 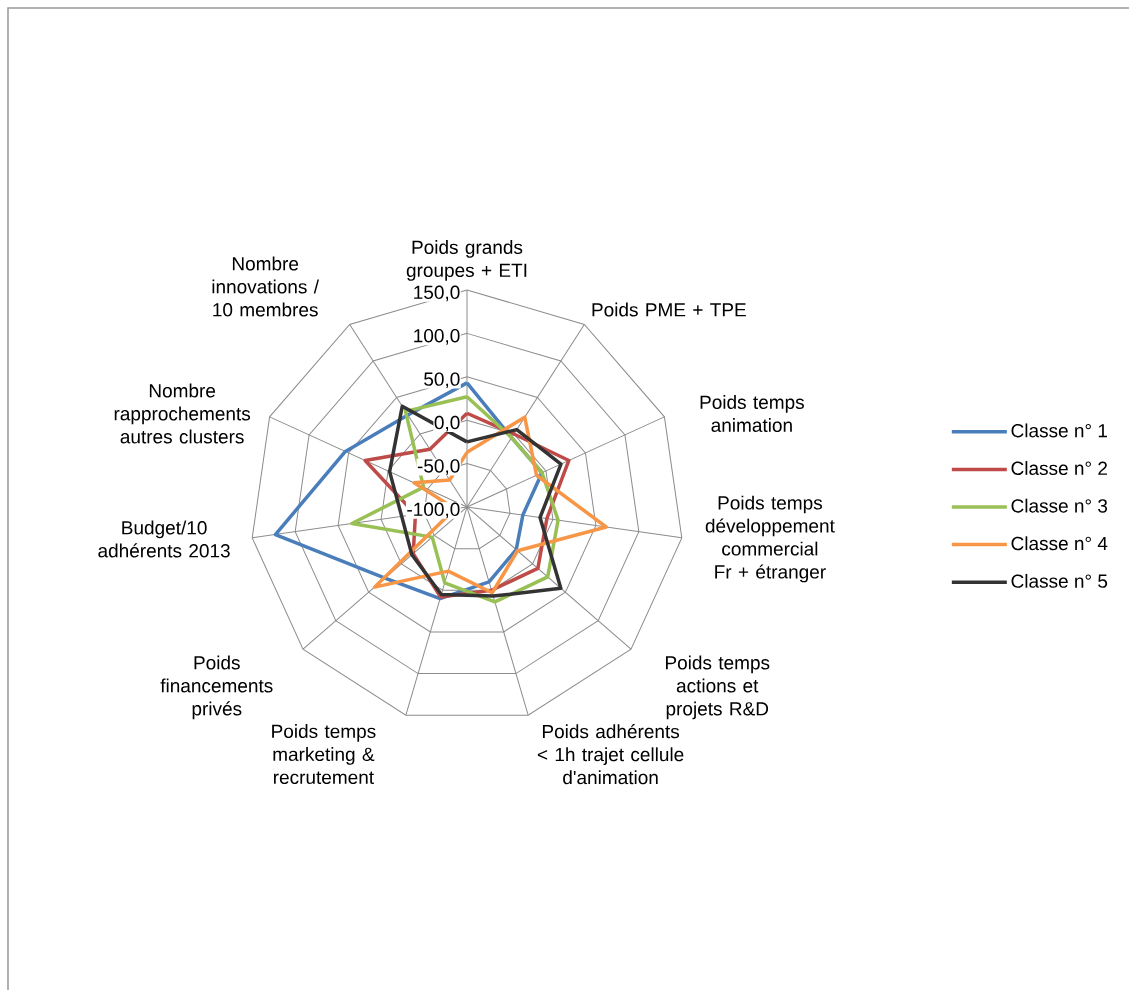 I want to click on y-tick-label: 150,0, so click(x=437, y=293).